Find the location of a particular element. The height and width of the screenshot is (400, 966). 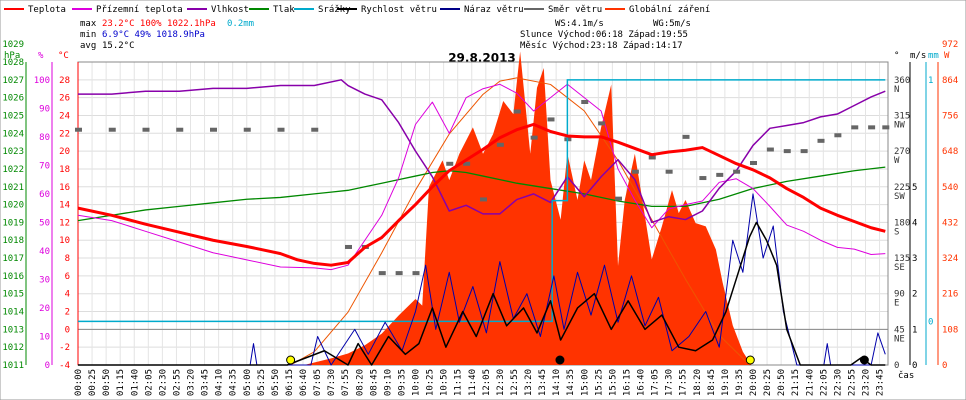

x-tick-label: 18:45 is located at coordinates (712, 382).